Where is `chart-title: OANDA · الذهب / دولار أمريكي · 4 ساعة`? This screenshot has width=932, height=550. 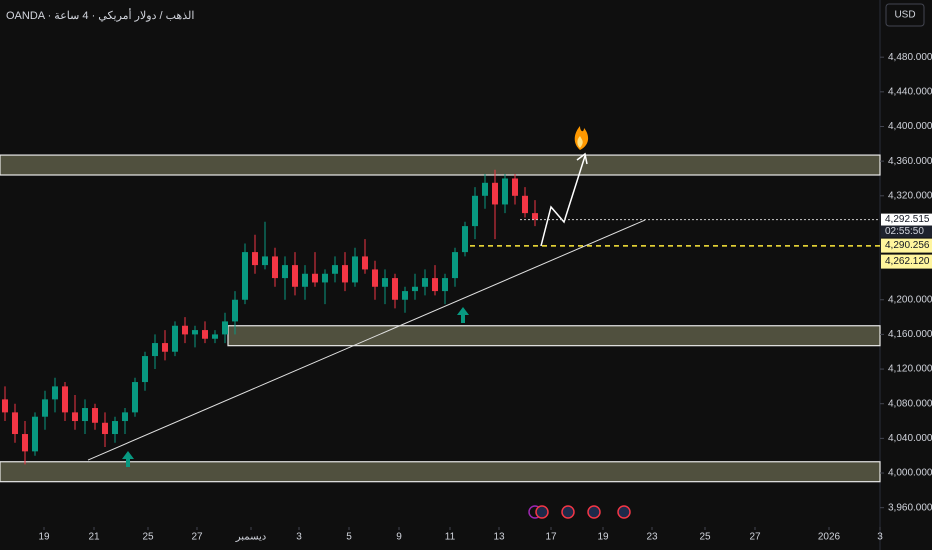 chart-title: OANDA · الذهب / دولار أمريكي · 4 ساعة is located at coordinates (100, 15).